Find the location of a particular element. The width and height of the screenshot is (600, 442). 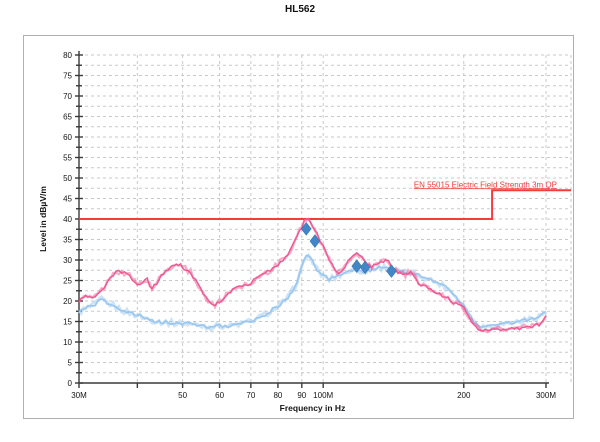

svg-text: 25 is located at coordinates (67, 281).